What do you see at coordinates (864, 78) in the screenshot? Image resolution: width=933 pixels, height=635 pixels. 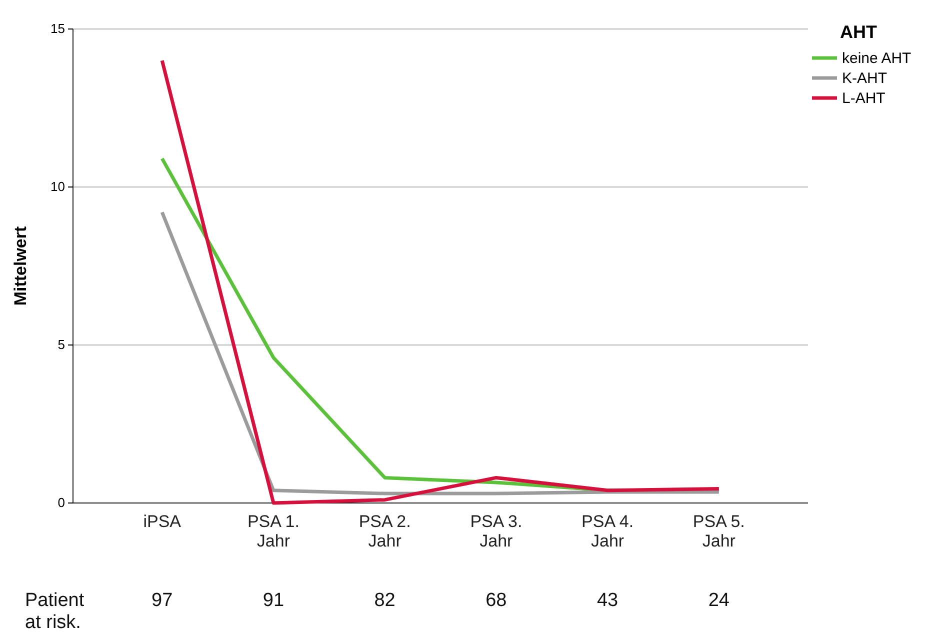 I see `legend-label: K-AHT` at bounding box center [864, 78].